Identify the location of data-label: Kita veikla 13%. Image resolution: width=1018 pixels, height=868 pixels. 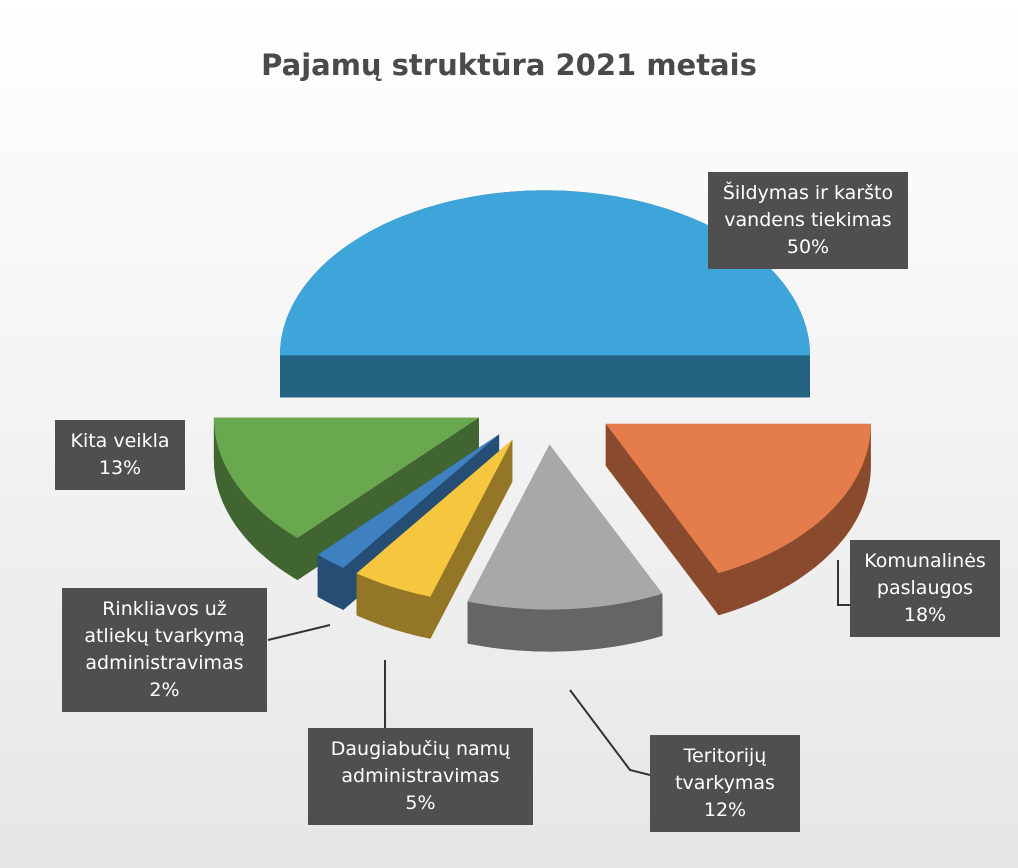
(120, 455).